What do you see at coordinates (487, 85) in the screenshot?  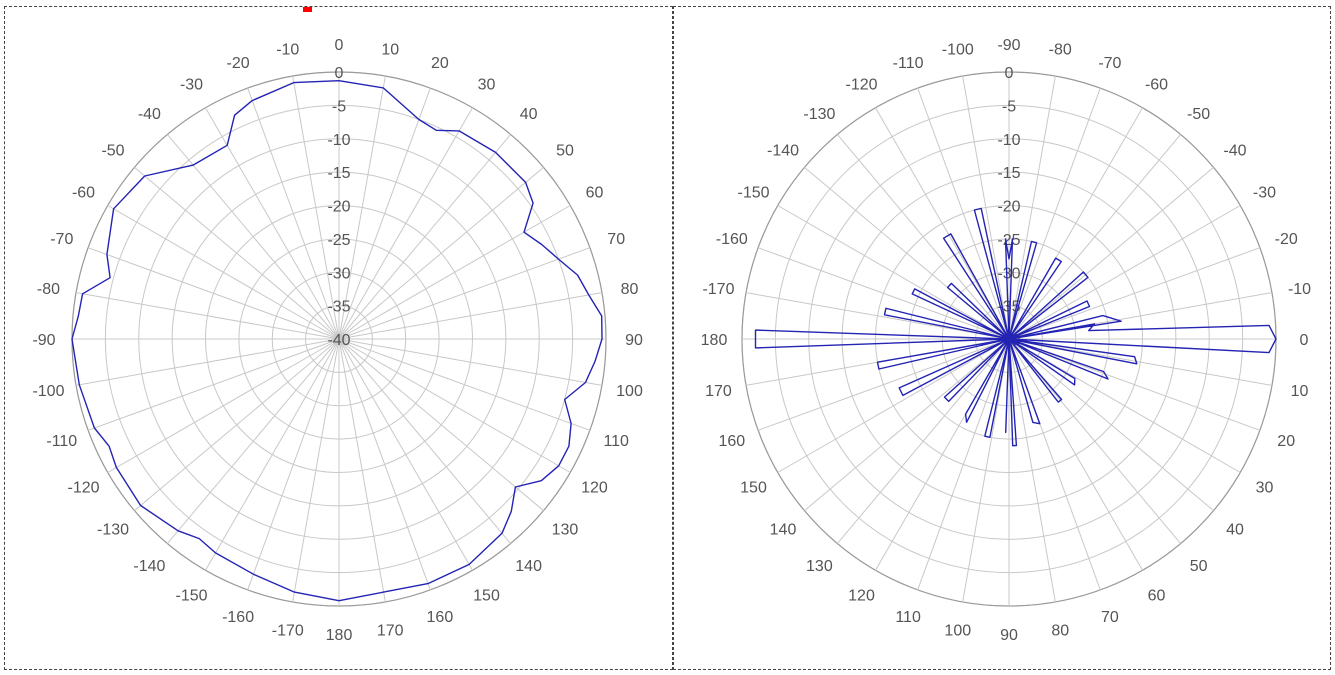 I see `left-angle-tick-label: 30` at bounding box center [487, 85].